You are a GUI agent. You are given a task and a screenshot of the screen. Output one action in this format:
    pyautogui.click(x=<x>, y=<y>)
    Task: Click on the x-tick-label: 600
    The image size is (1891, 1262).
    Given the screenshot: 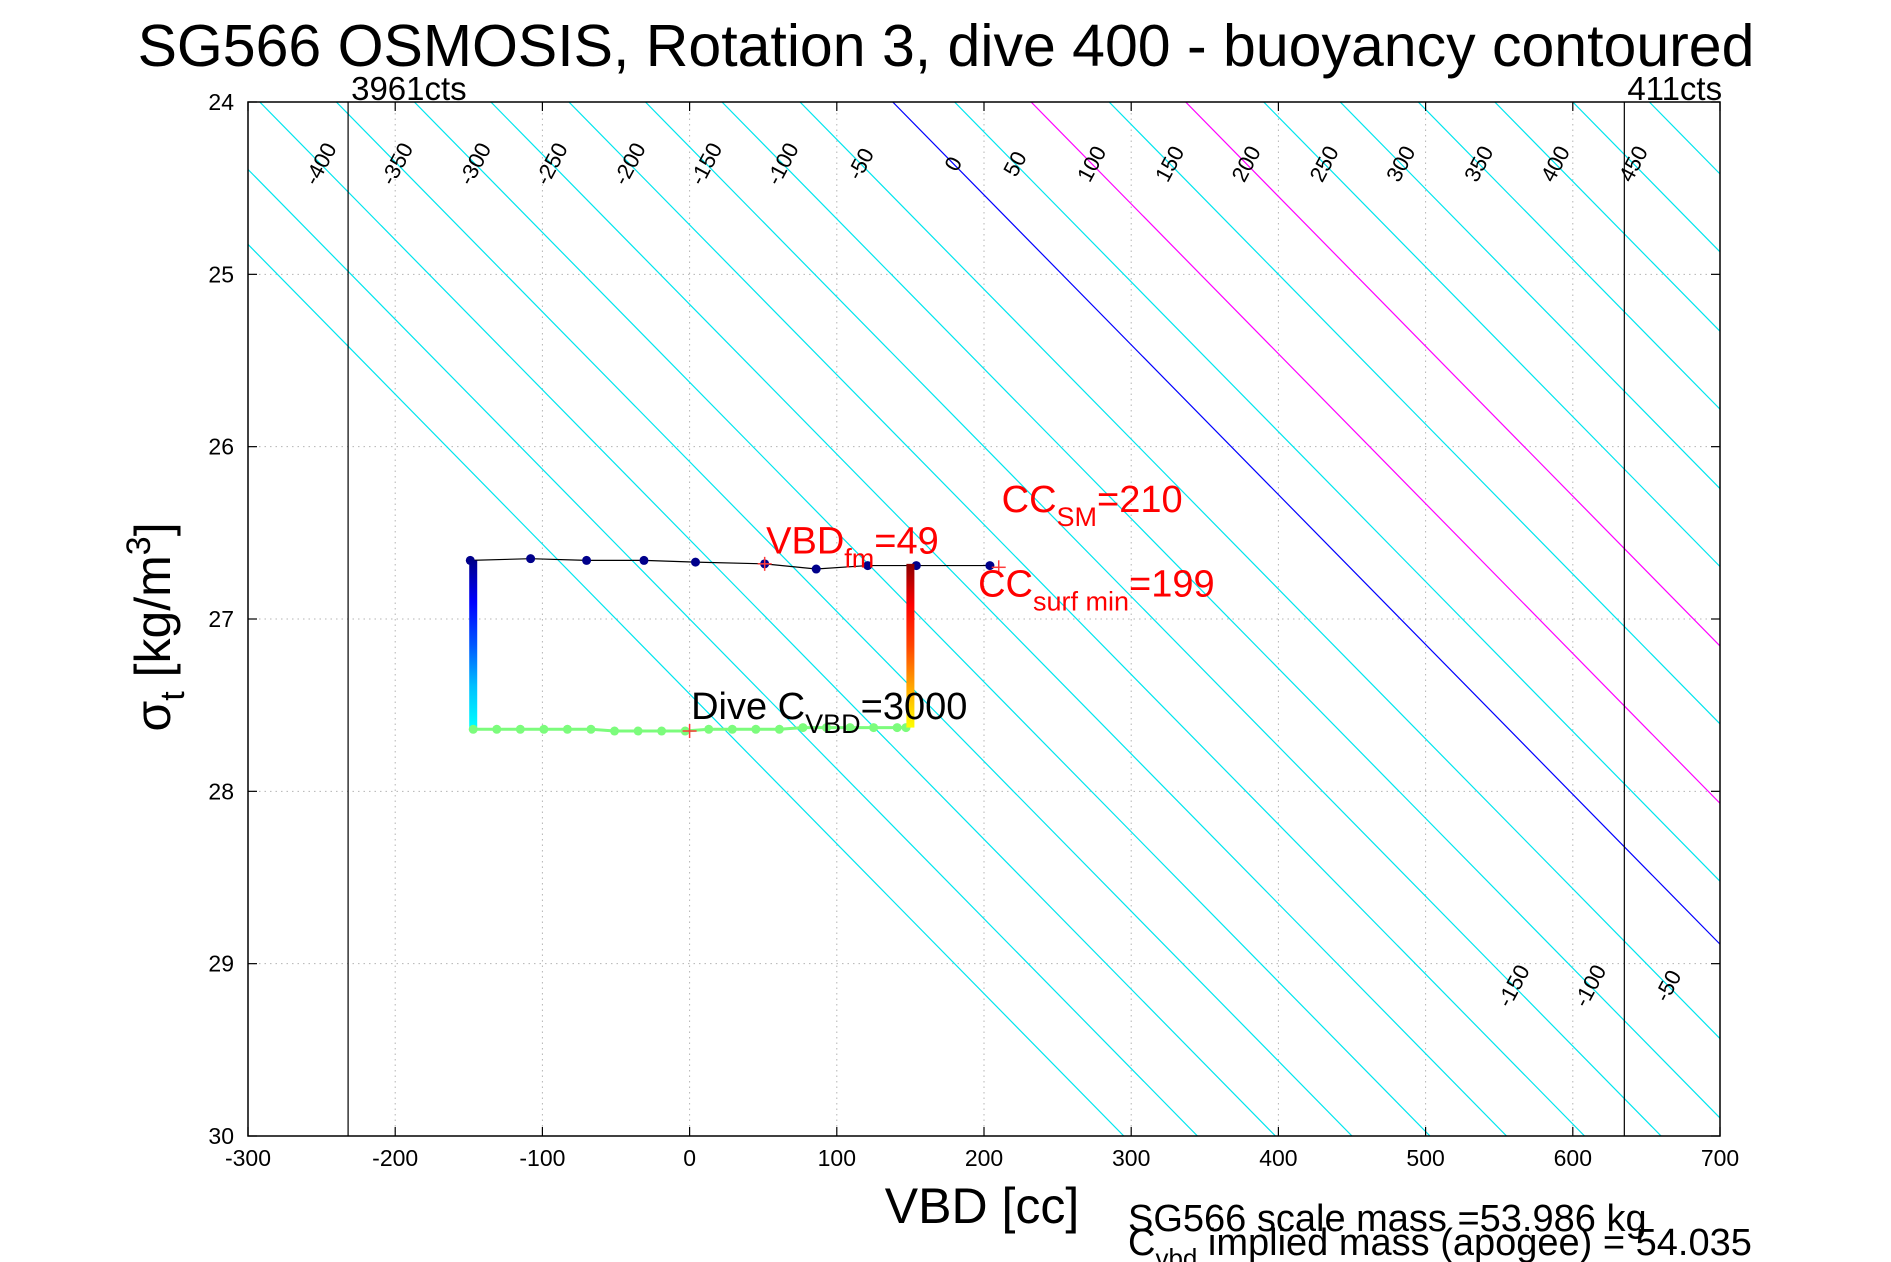 What is the action you would take?
    pyautogui.click(x=1573, y=1158)
    